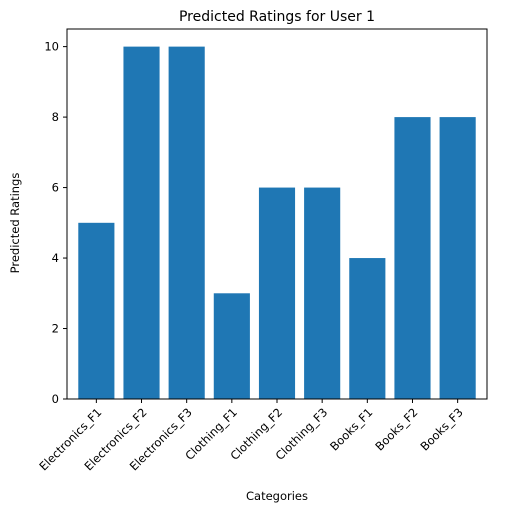  Describe the element at coordinates (277, 293) in the screenshot. I see `bar-clothing-f2` at that location.